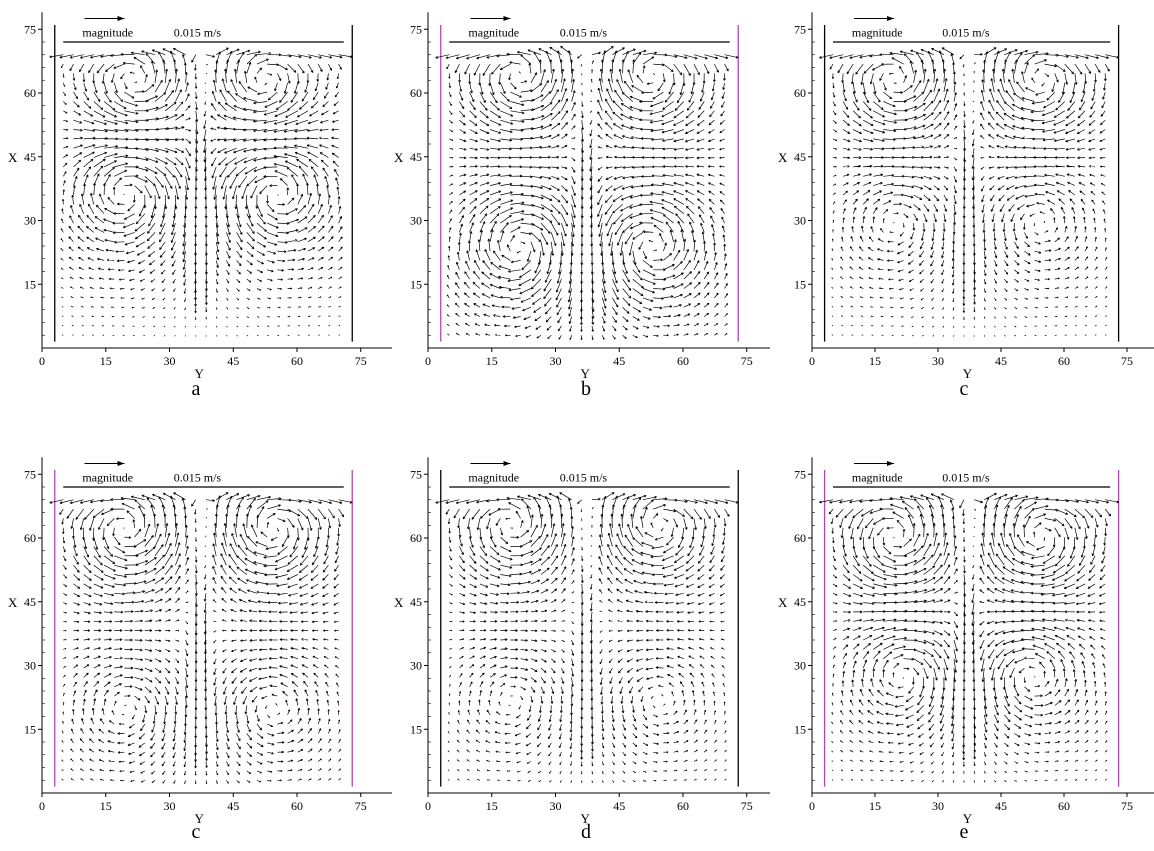 The width and height of the screenshot is (1154, 851). What do you see at coordinates (416, 729) in the screenshot?
I see `y-tick-label: 15` at bounding box center [416, 729].